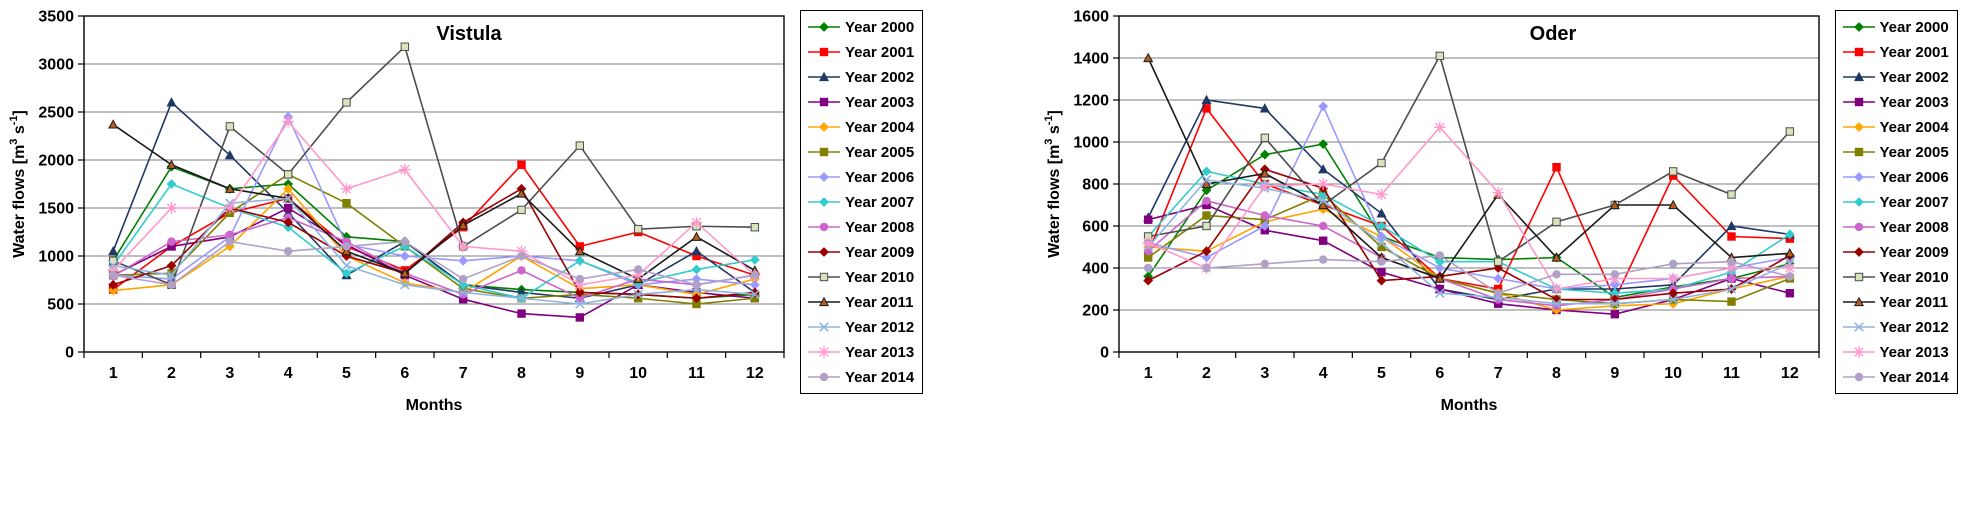 The width and height of the screenshot is (1977, 509). What do you see at coordinates (1095, 269) in the screenshot?
I see `y-tick-label: 400` at bounding box center [1095, 269].